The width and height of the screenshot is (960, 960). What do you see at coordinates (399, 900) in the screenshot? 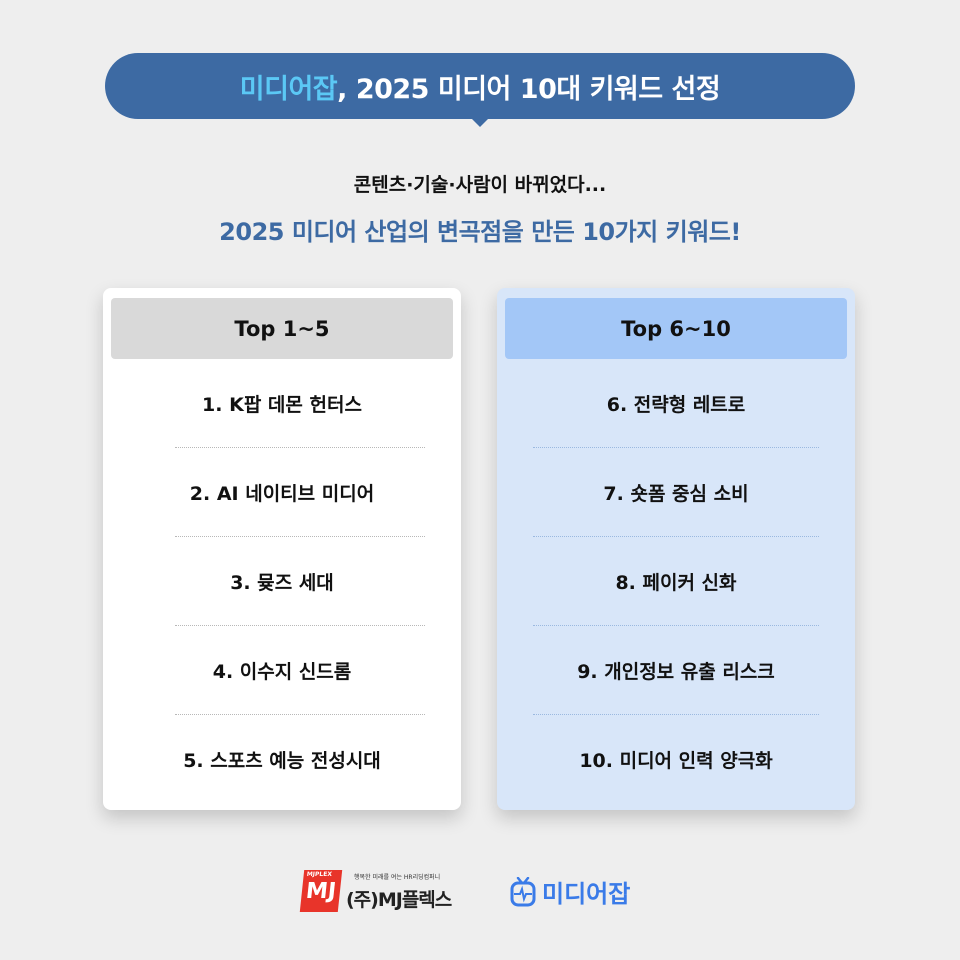
I see `mjplex-name: (주)MJ플렉스` at bounding box center [399, 900].